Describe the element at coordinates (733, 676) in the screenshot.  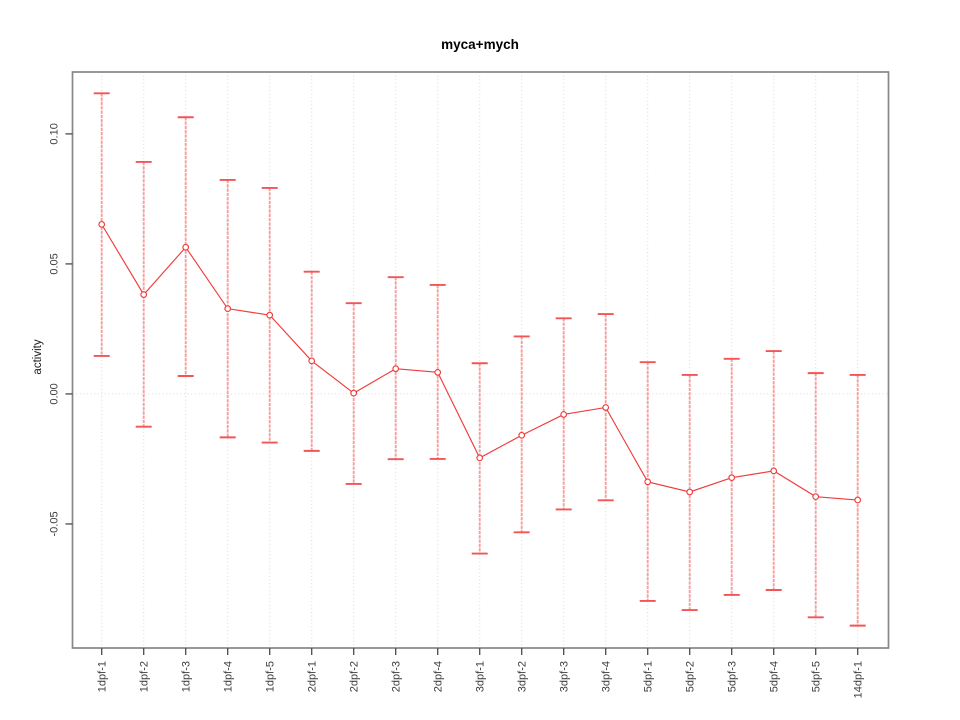
I see `x-tick-label: 5dpf-3` at that location.